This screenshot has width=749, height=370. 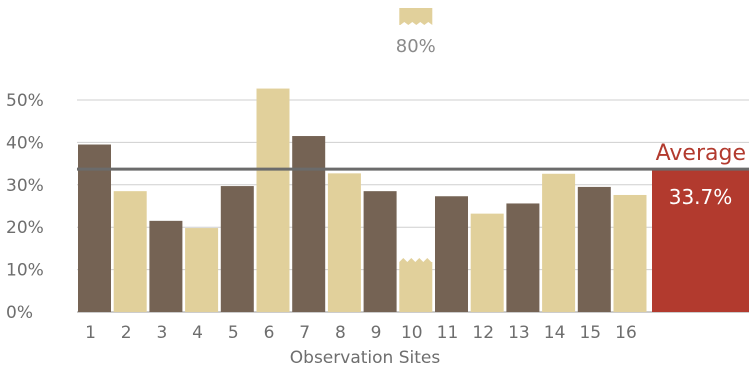 What do you see at coordinates (416, 46) in the screenshot?
I see `bar-value-label: 80%` at bounding box center [416, 46].